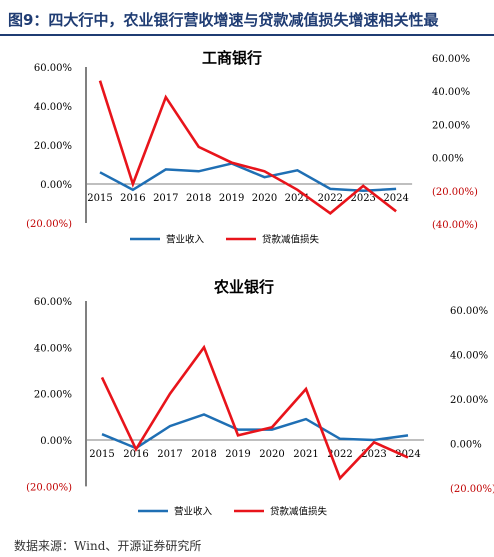 Image resolution: width=494 pixels, height=557 pixels. What do you see at coordinates (455, 225) in the screenshot?
I see `right-axis-label: (40.00%)` at bounding box center [455, 225].